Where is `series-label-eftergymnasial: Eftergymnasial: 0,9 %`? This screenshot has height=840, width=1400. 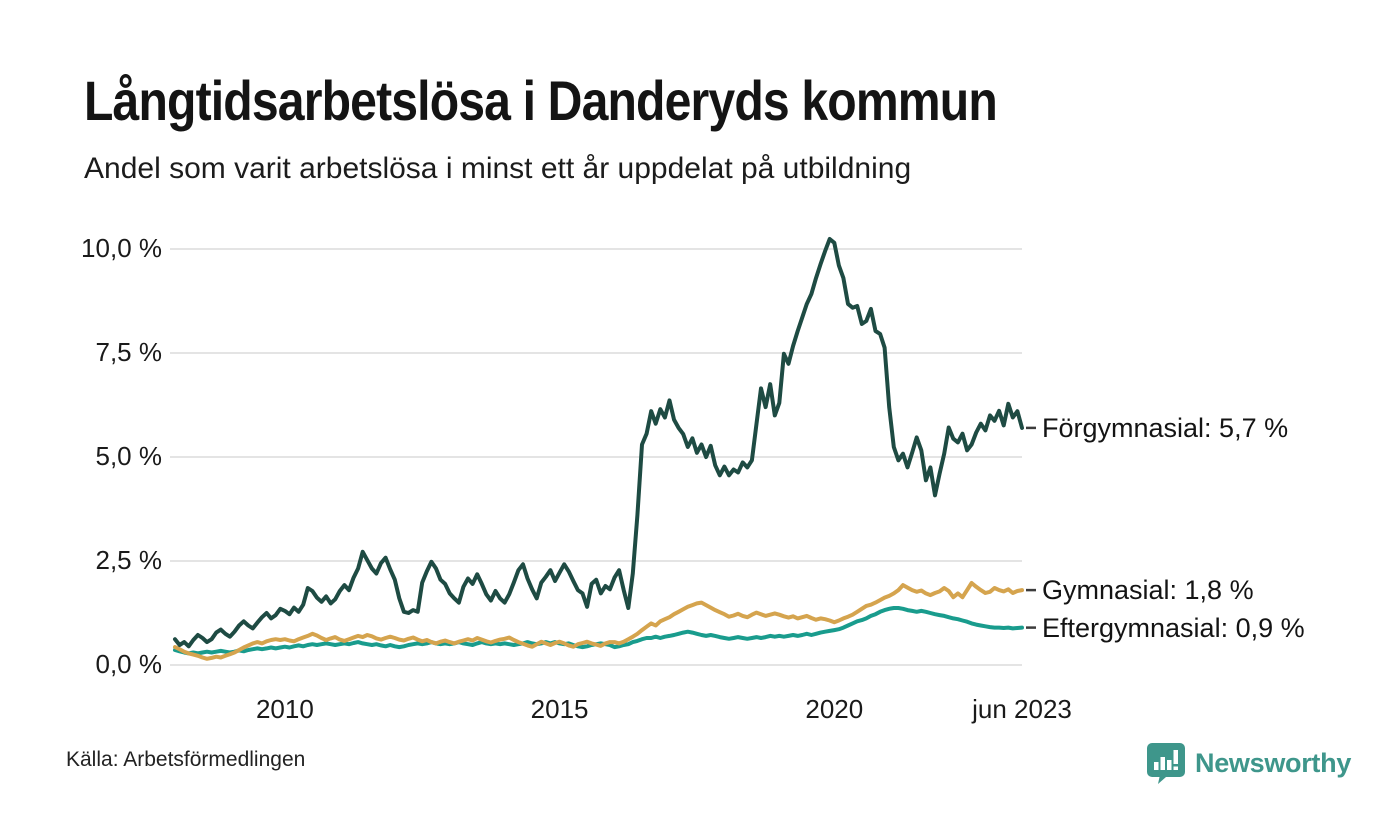
series-label-eftergymnasial: Eftergymnasial: 0,9 % is located at coordinates (1173, 627).